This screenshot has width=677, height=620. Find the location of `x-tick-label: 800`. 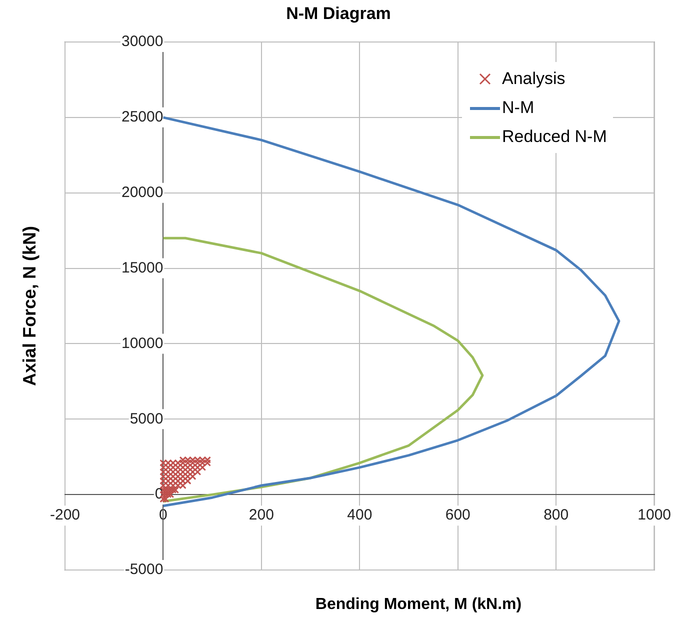

x-tick-label: 800 is located at coordinates (556, 515).